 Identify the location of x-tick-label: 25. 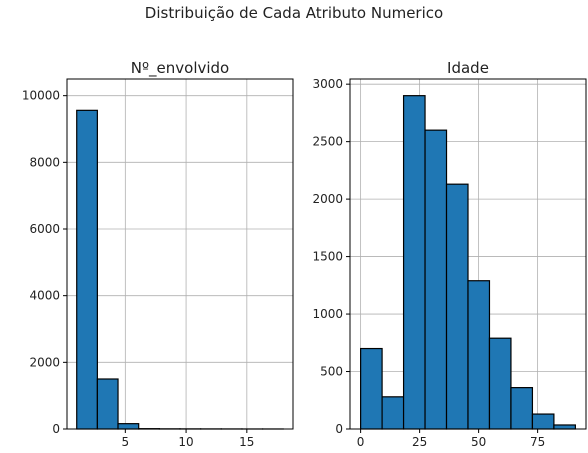
(419, 442).